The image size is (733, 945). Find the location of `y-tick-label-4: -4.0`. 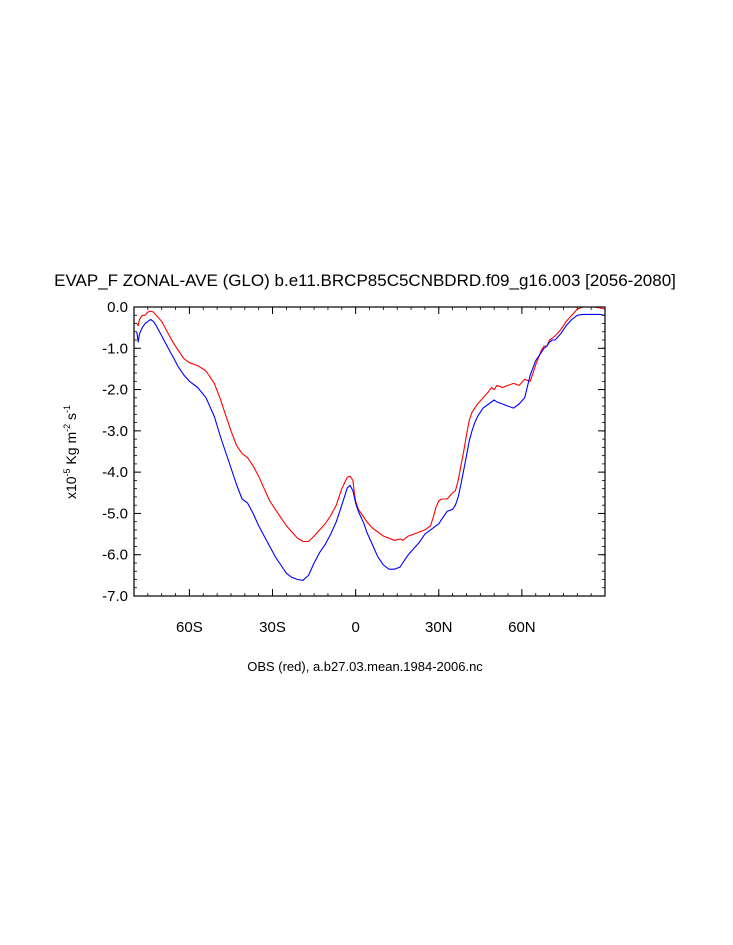

y-tick-label-4: -4.0 is located at coordinates (115, 472).